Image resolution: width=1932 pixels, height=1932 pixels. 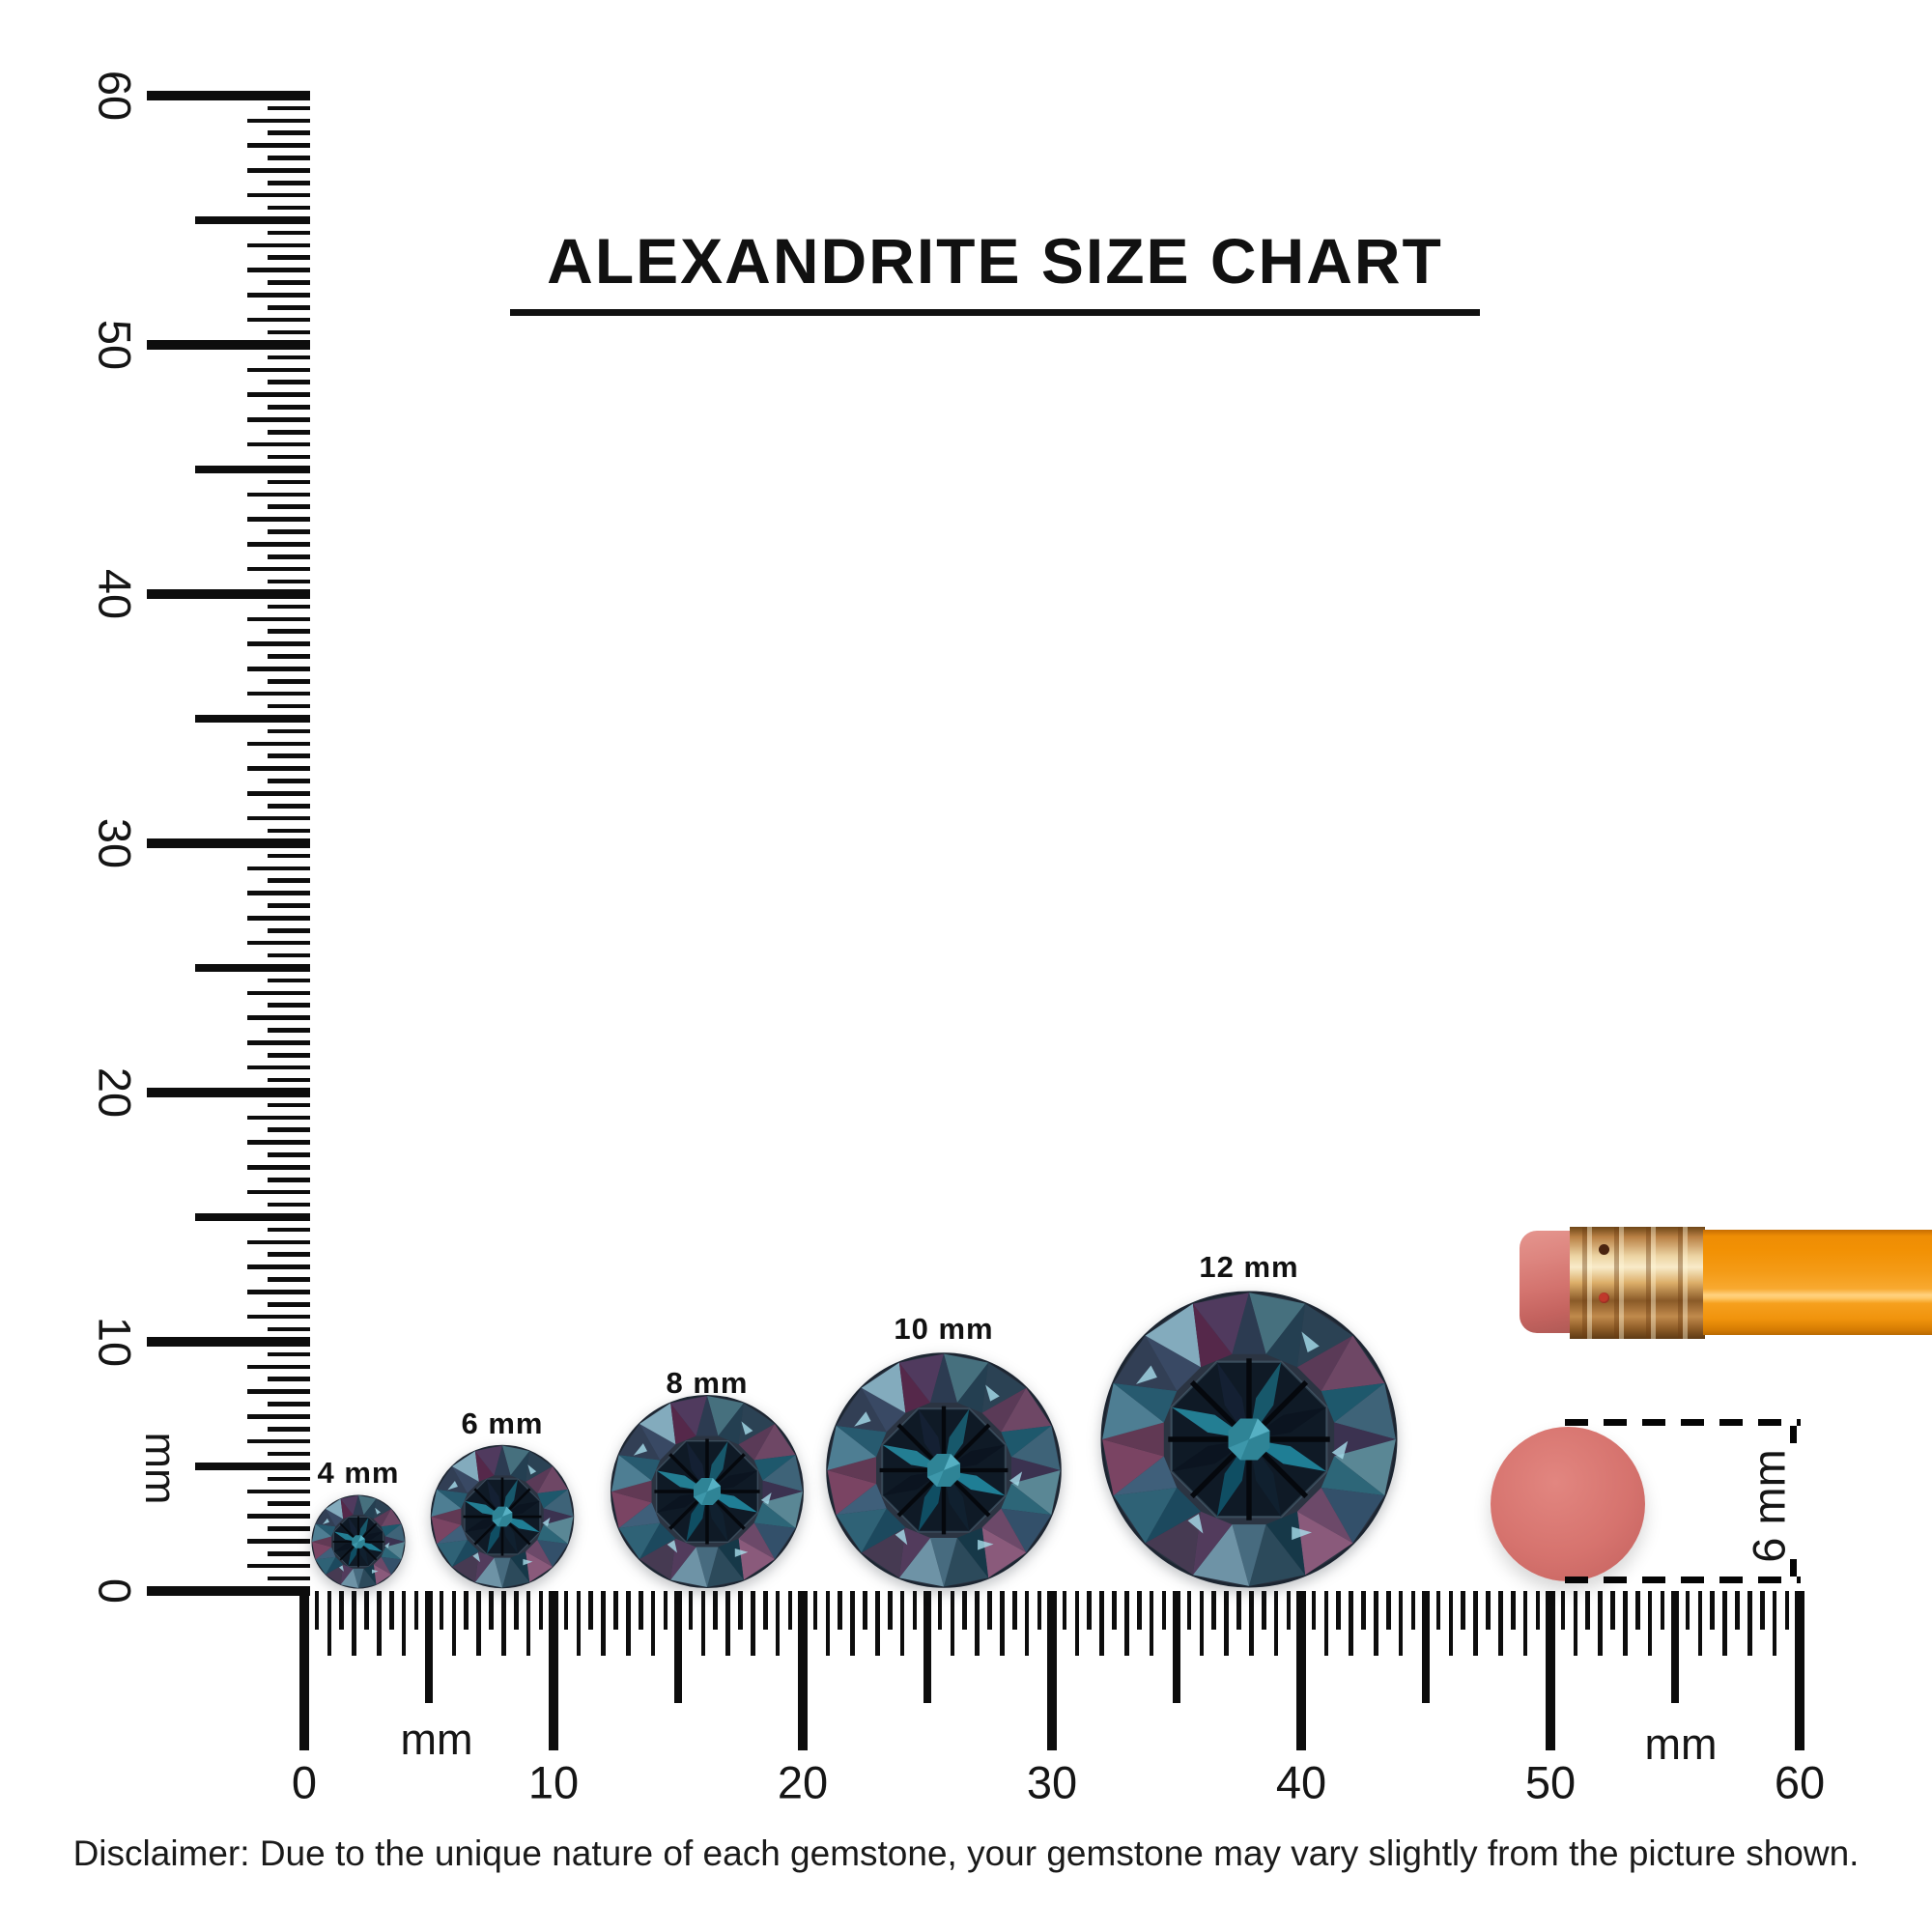 What do you see at coordinates (1793, 1568) in the screenshot?
I see `dimension-end-tick-bottom` at bounding box center [1793, 1568].